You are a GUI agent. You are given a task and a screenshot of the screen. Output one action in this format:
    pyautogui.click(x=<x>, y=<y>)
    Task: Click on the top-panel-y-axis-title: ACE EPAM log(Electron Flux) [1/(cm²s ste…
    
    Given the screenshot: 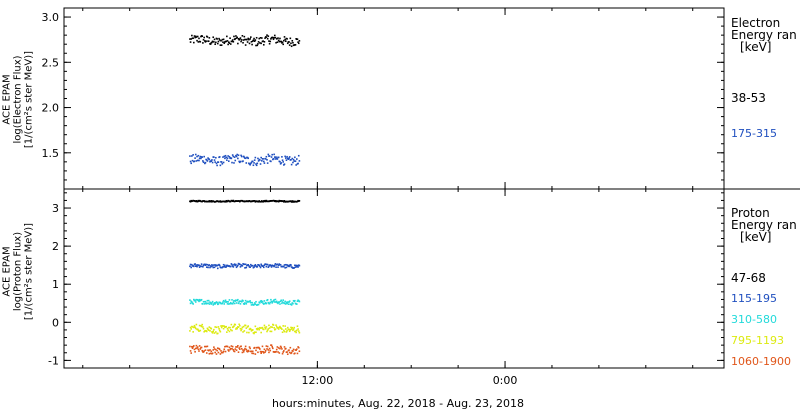 What is the action you would take?
    pyautogui.click(x=18, y=100)
    